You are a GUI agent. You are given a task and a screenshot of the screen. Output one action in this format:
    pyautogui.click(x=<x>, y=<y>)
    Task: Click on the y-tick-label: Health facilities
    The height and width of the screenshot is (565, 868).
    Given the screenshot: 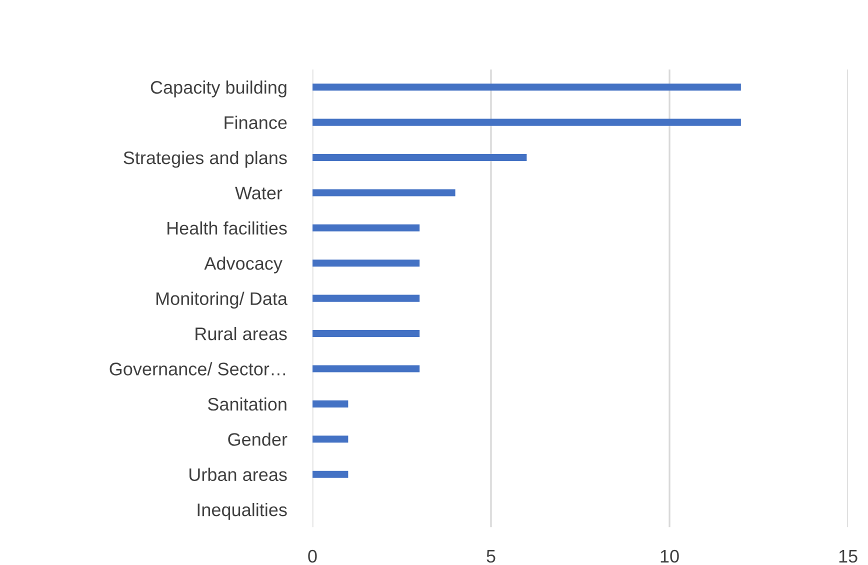 What is the action you would take?
    pyautogui.click(x=227, y=228)
    